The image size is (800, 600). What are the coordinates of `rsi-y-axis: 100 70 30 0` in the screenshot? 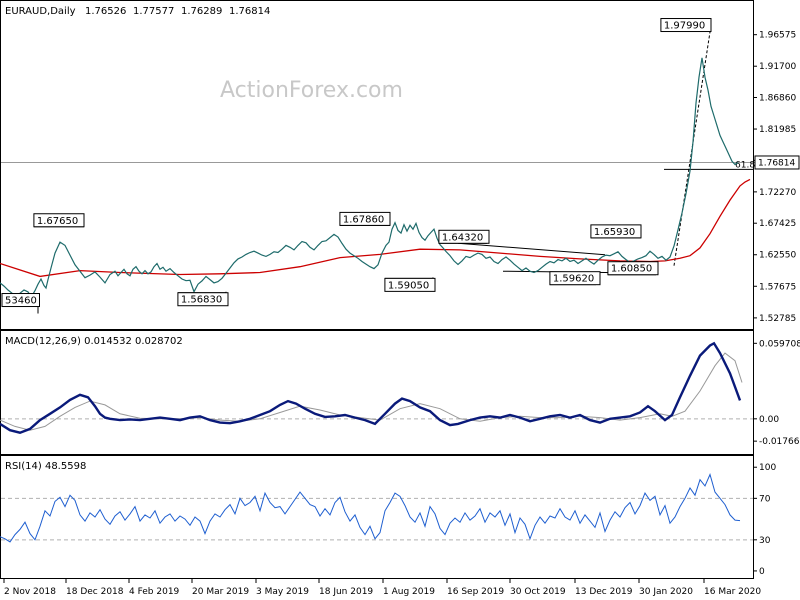 It's located at (764, 520).